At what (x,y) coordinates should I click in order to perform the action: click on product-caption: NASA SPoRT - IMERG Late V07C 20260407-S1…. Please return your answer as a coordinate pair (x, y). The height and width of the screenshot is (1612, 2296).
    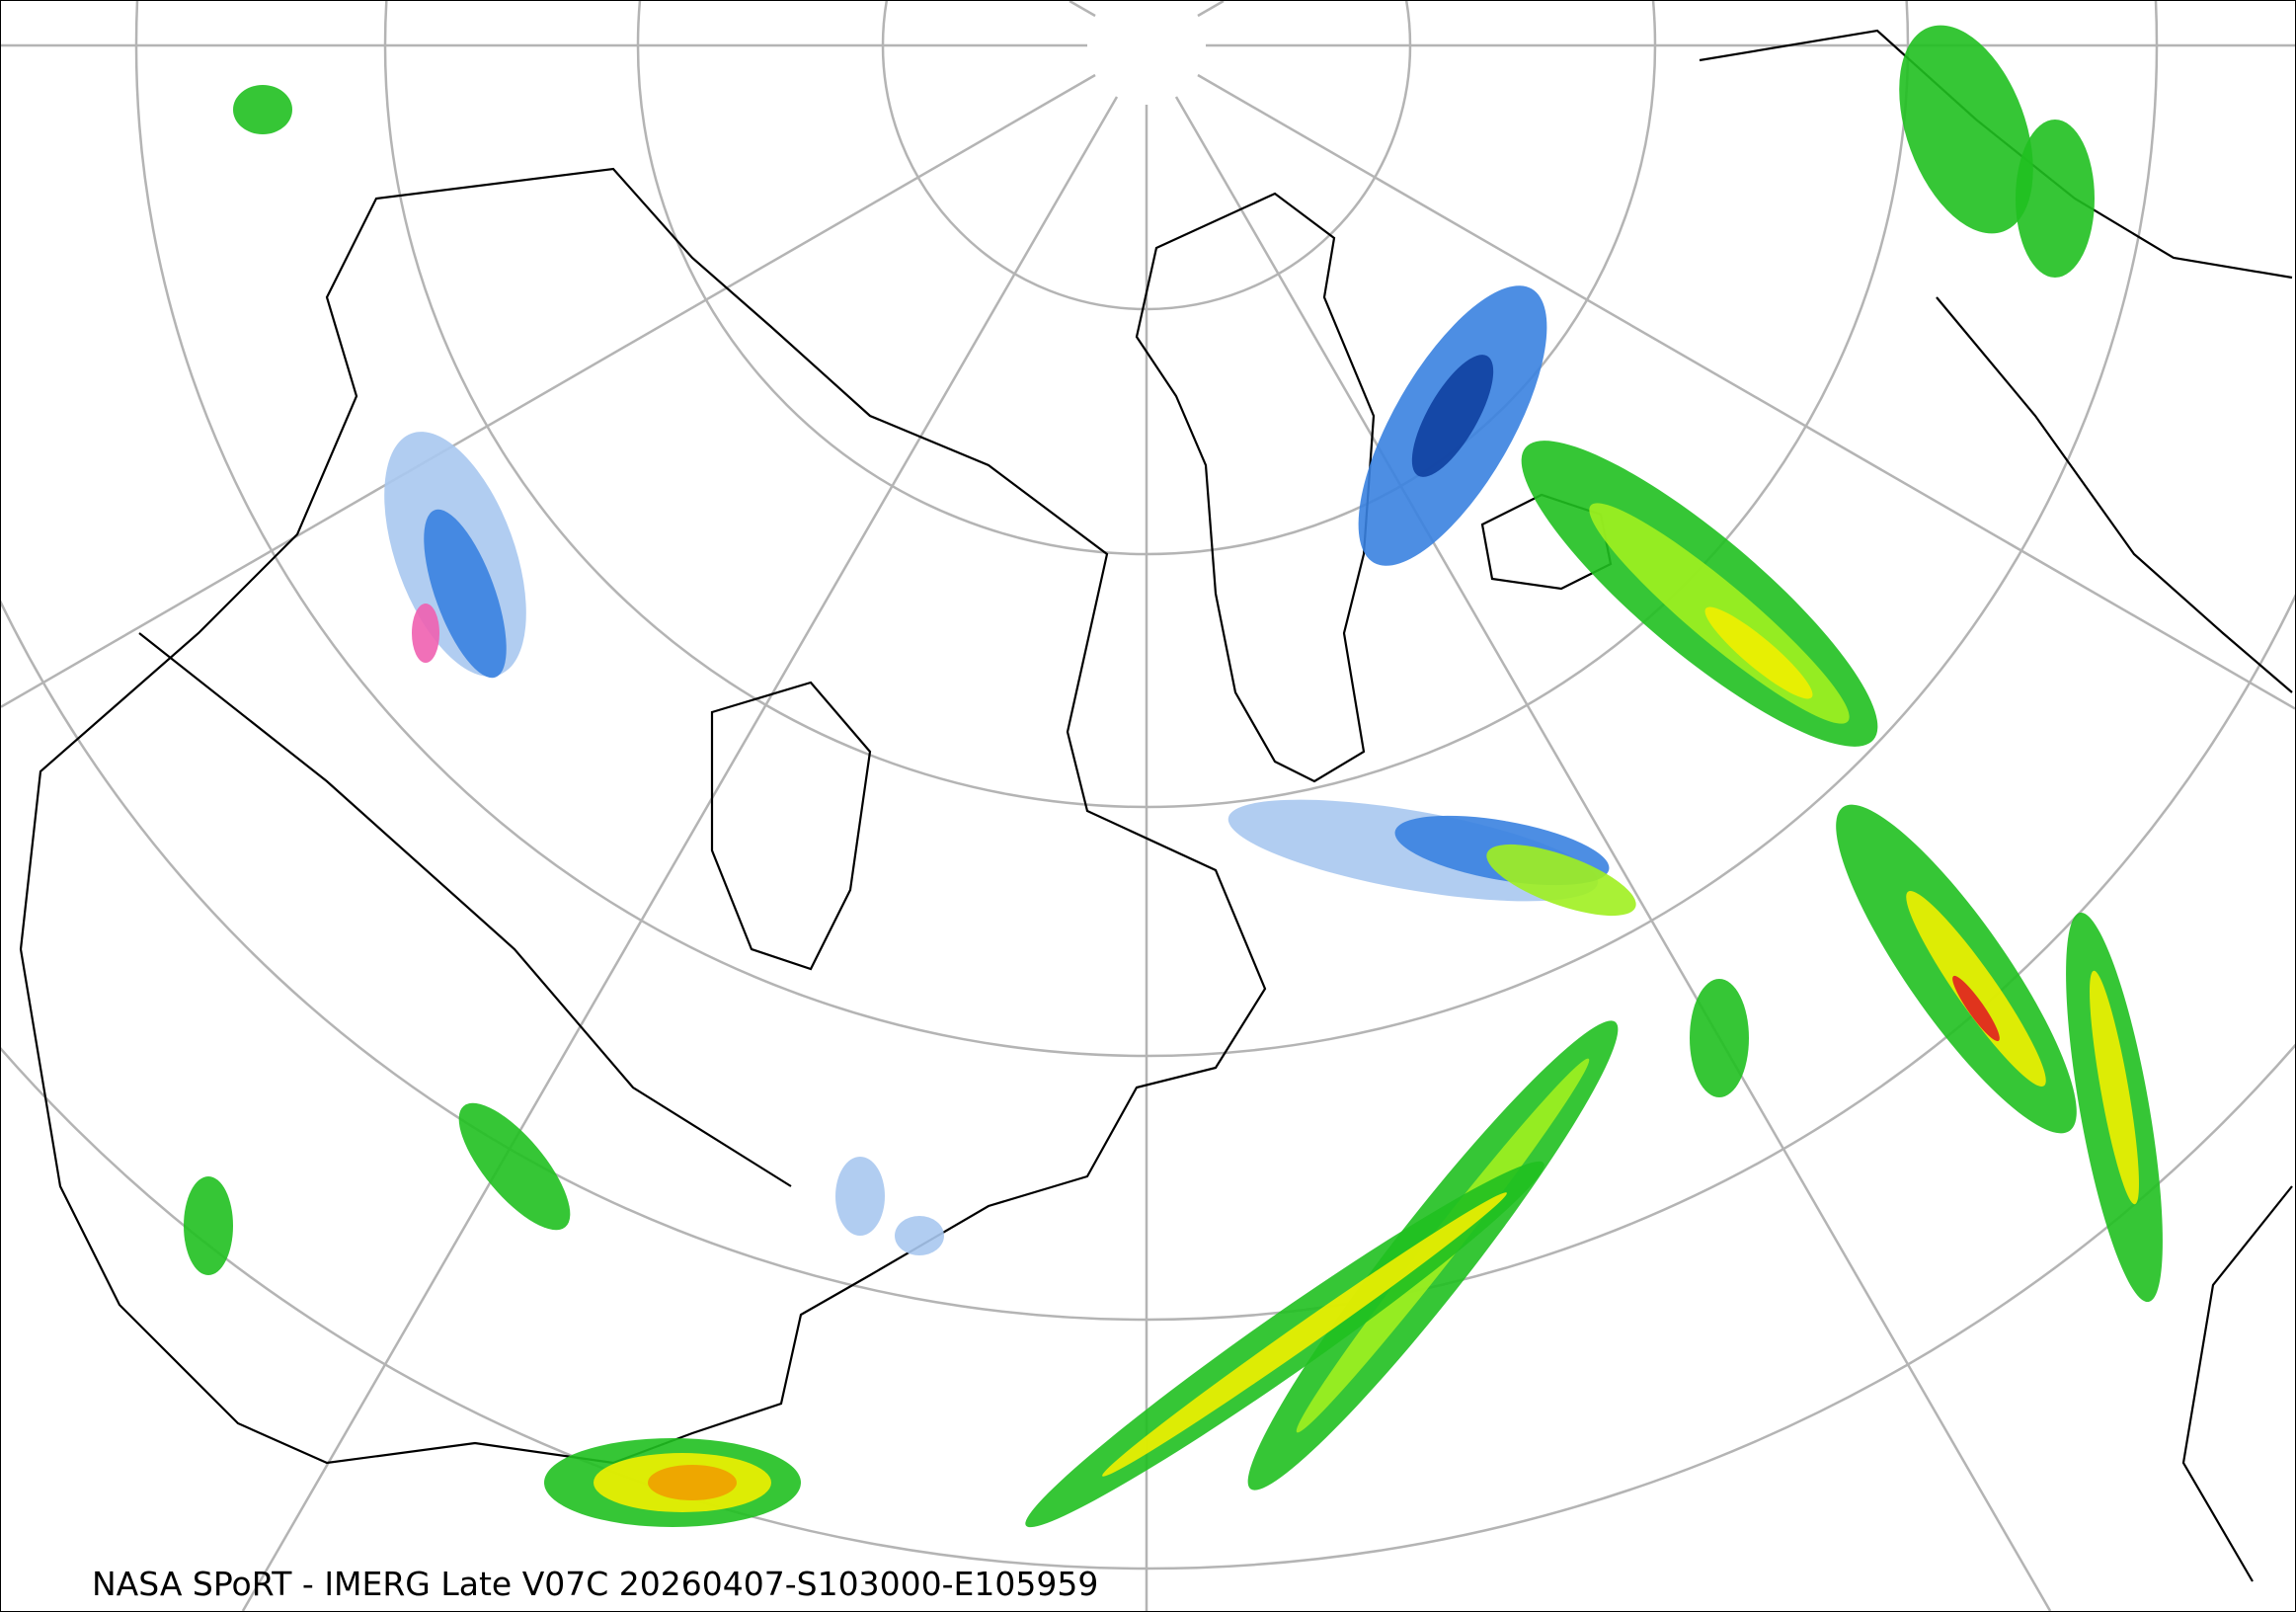
    Looking at the image, I should click on (596, 1584).